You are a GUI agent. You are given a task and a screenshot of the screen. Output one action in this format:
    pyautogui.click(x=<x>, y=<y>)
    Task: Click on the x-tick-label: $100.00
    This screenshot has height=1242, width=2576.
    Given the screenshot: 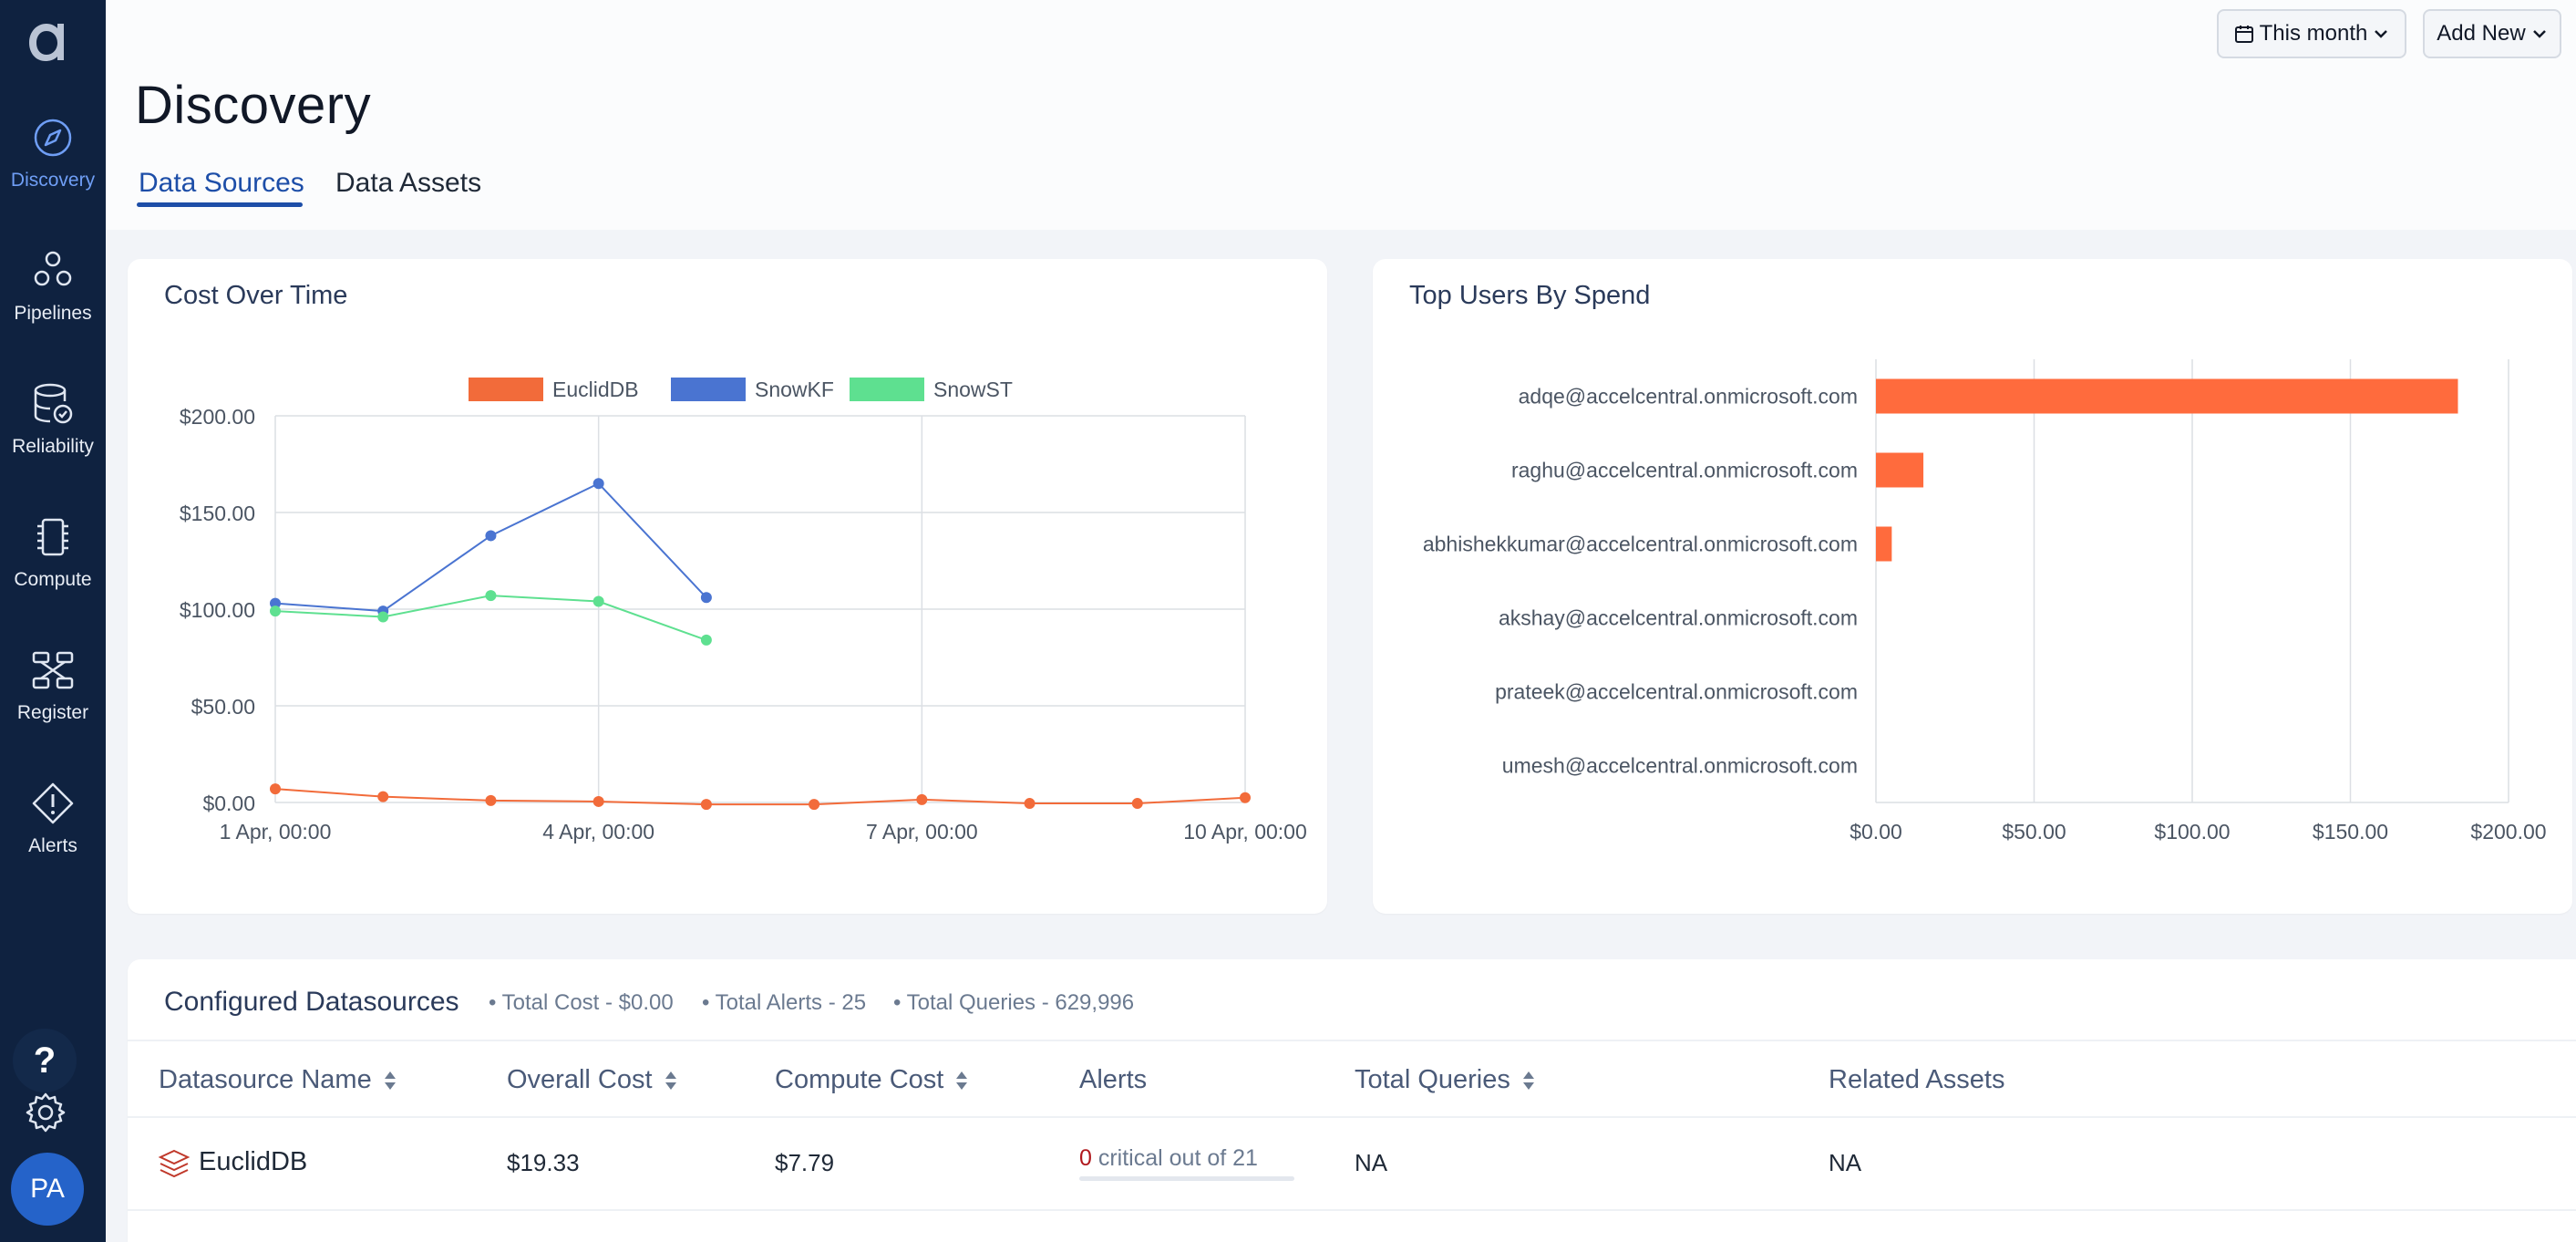 What is the action you would take?
    pyautogui.click(x=2192, y=832)
    